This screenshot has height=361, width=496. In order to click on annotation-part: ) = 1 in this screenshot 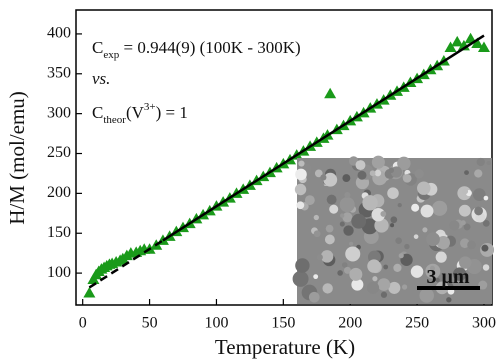, I will do `click(172, 112)`.